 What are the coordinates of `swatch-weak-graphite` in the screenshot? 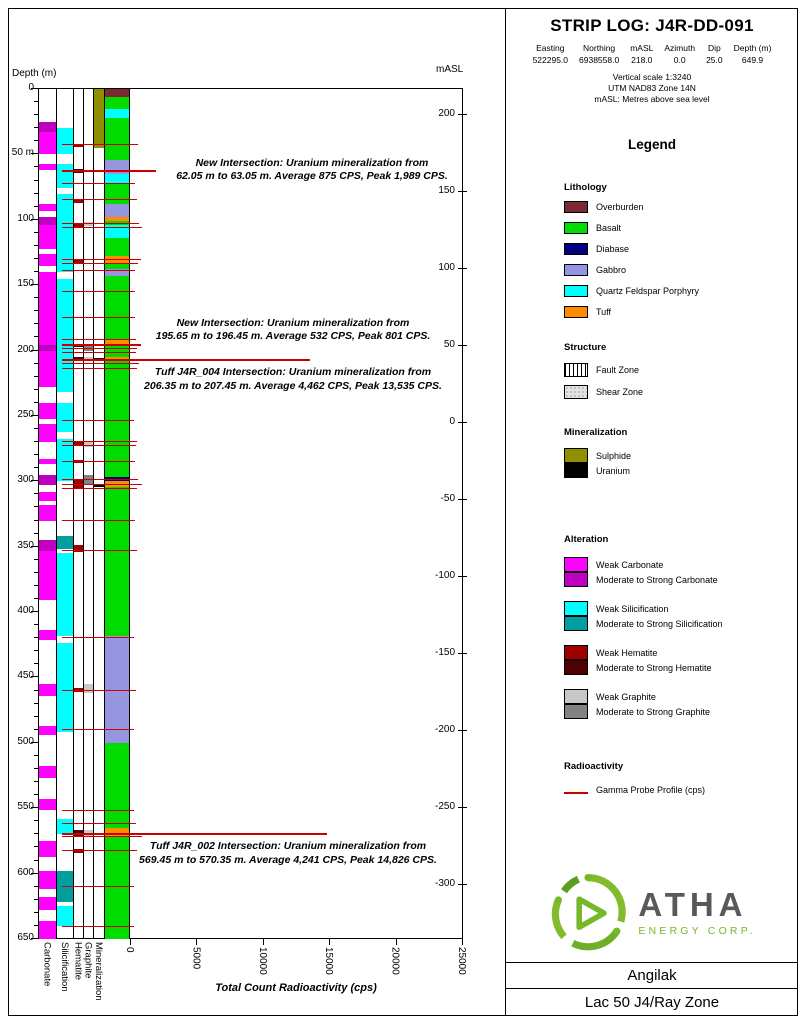 It's located at (576, 696).